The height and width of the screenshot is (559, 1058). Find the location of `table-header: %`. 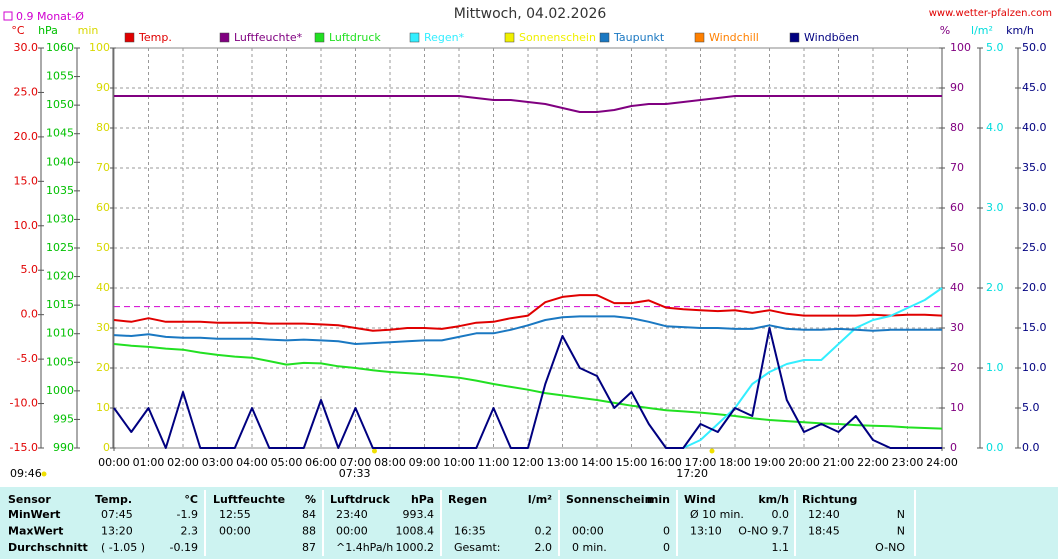

table-header: % is located at coordinates (310, 499).